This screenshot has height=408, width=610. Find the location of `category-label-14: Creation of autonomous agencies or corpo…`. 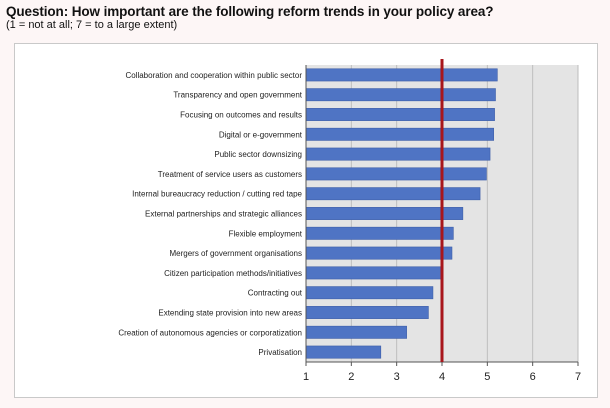

category-label-14: Creation of autonomous agencies or corpo… is located at coordinates (210, 332).